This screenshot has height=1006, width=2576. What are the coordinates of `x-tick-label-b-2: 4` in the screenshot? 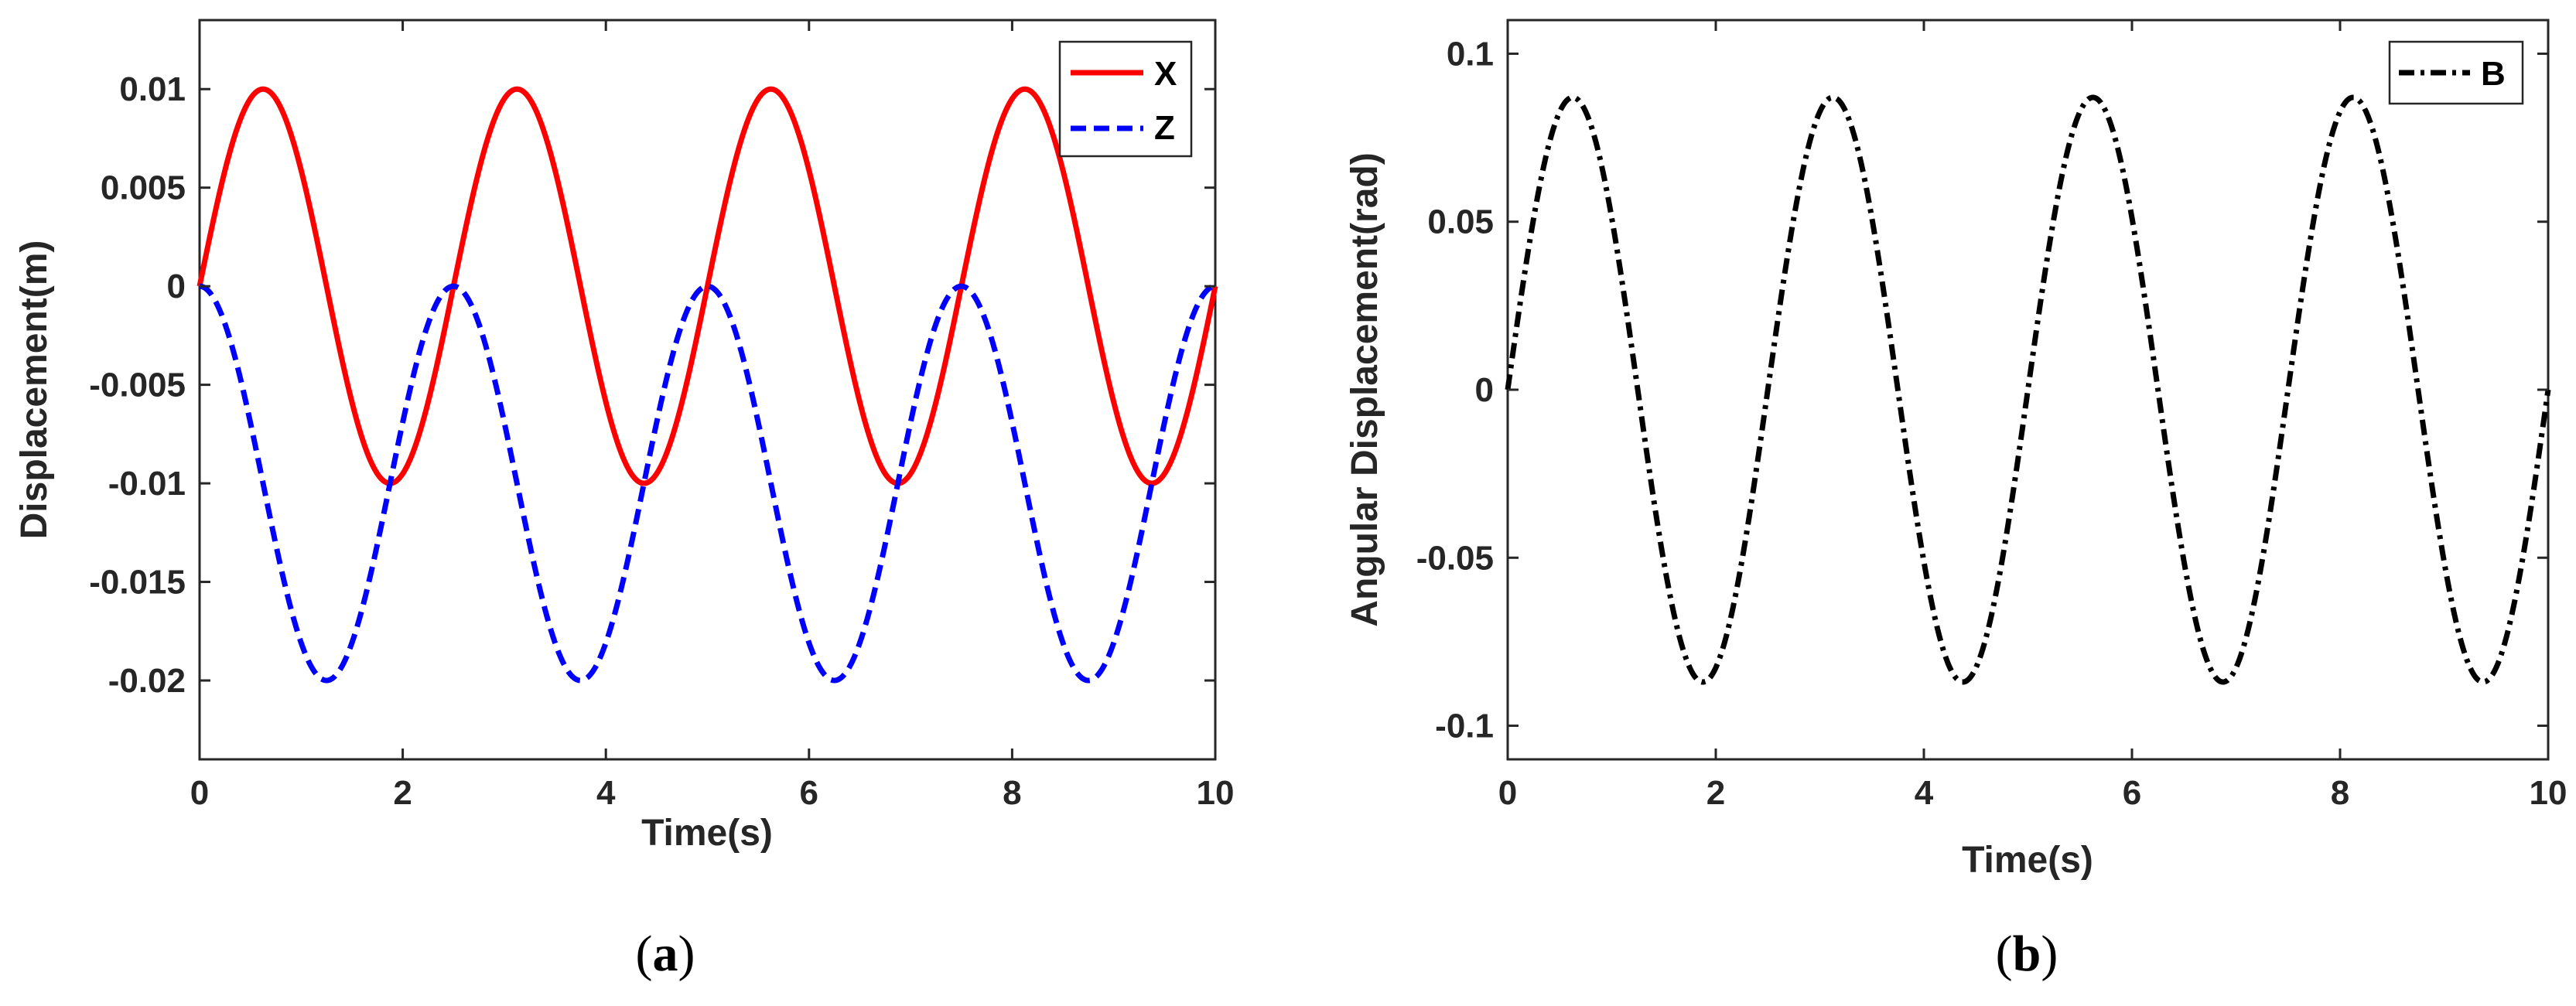 It's located at (1924, 793).